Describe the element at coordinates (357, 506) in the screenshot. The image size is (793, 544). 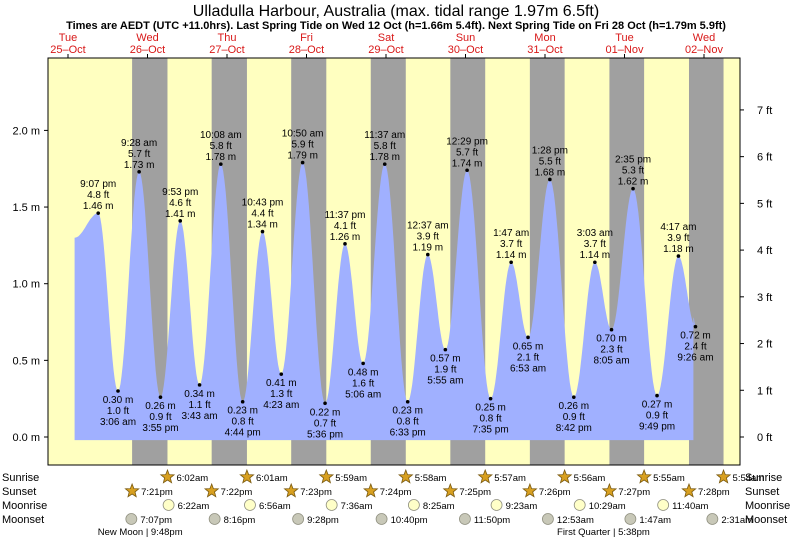
I see `event-time-label: 7:36am` at that location.